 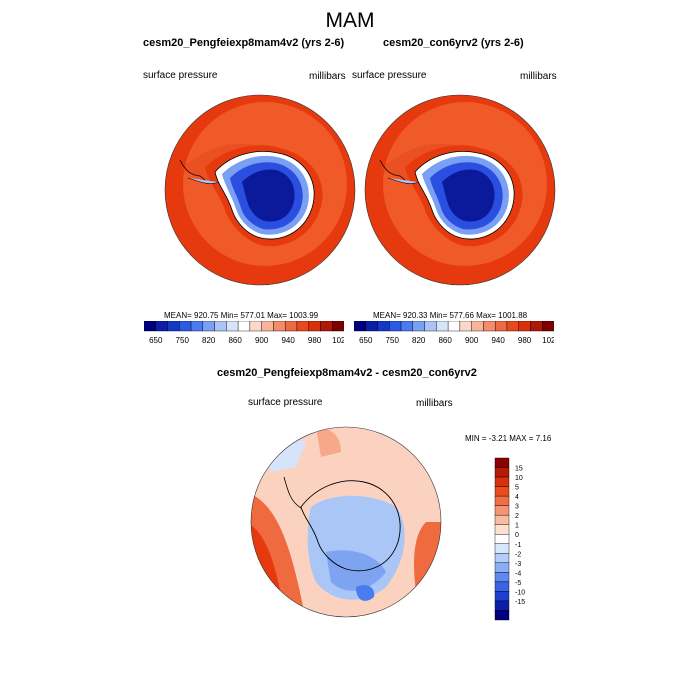 I want to click on colorbar-label: 10, so click(x=519, y=478).